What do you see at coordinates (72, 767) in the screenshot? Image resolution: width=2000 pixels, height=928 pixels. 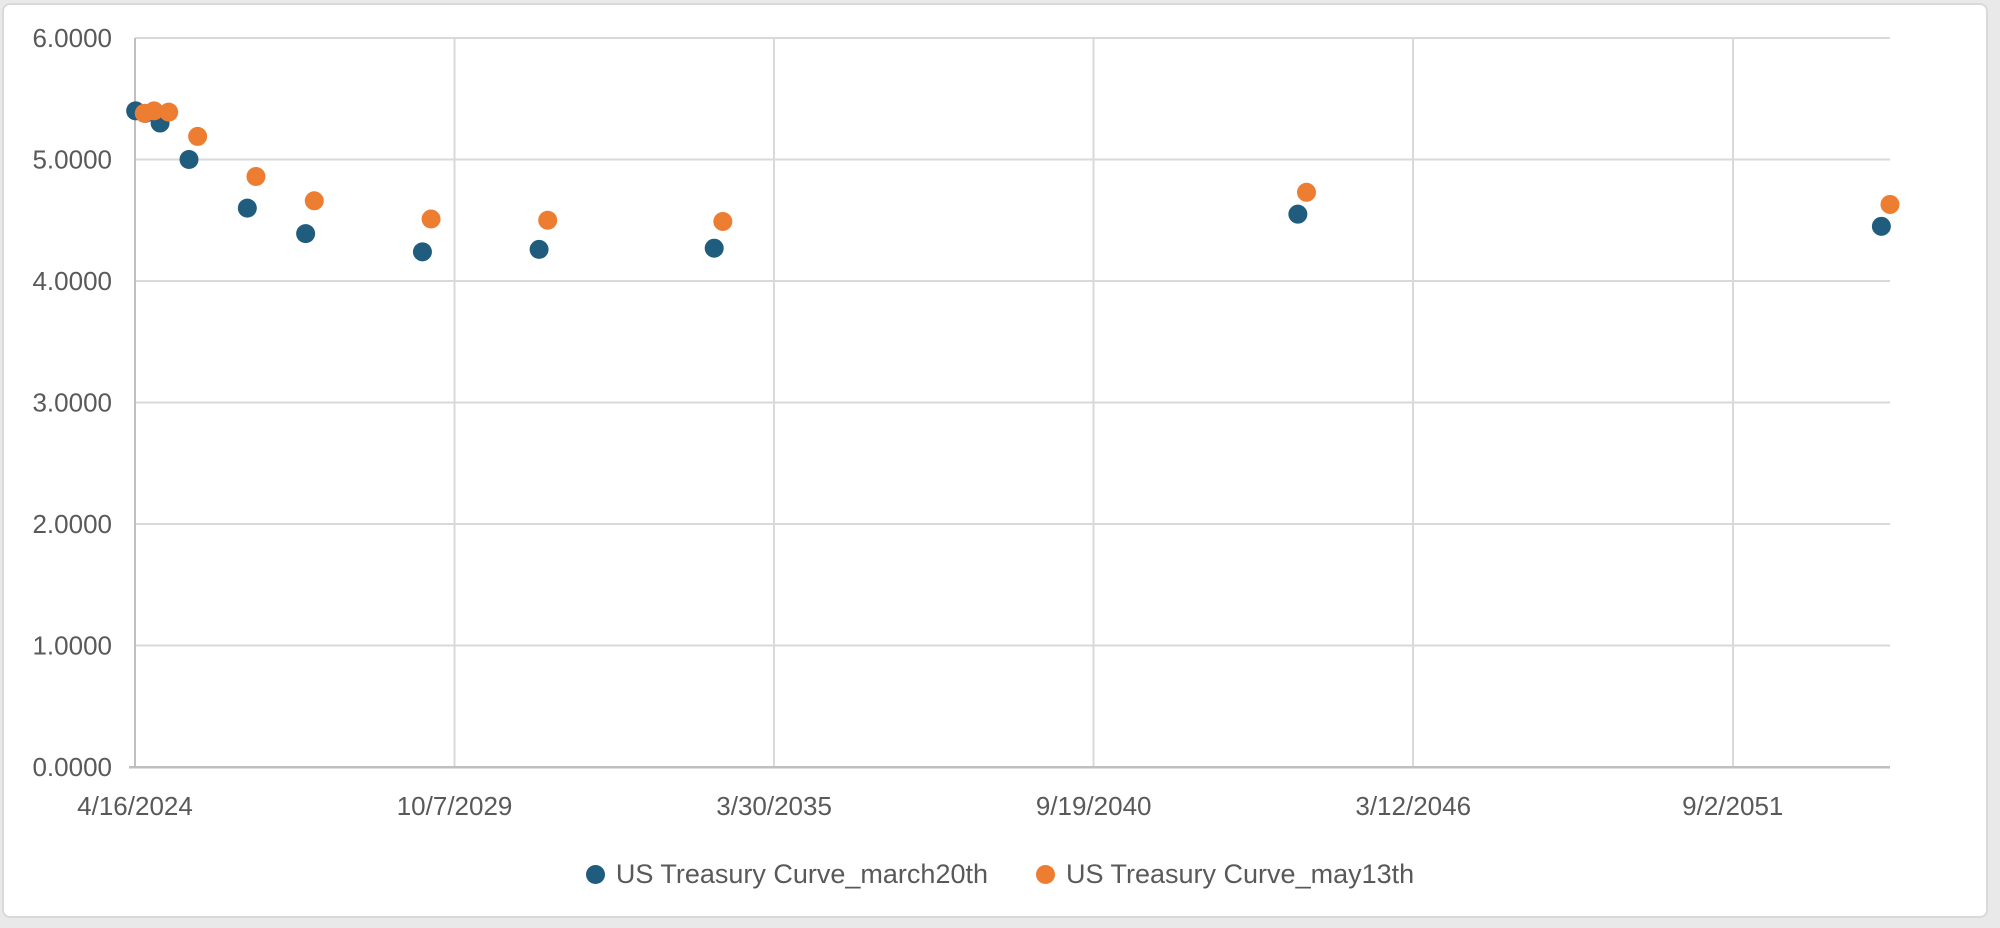 I see `y-axis-tick-label: 0.0000` at bounding box center [72, 767].